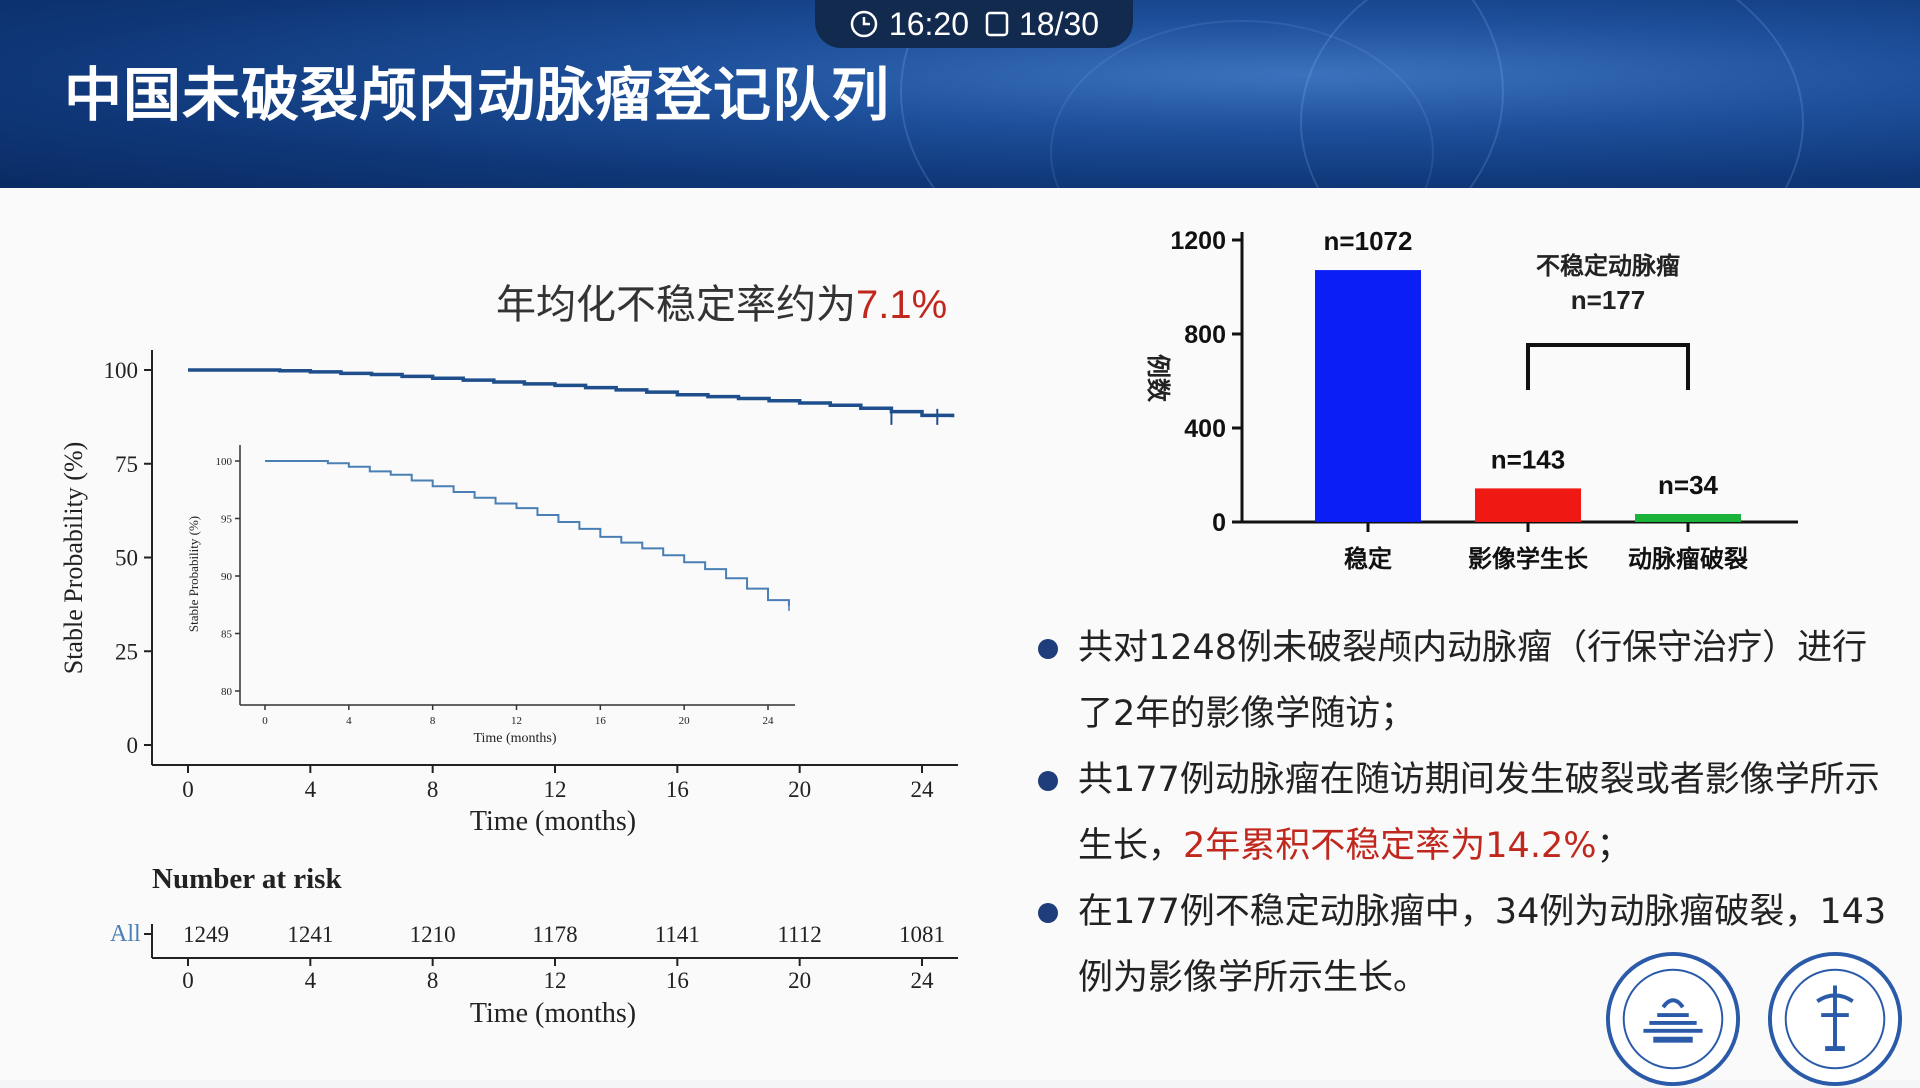 The image size is (1920, 1088). What do you see at coordinates (433, 789) in the screenshot?
I see `km-x-tick-label: 8` at bounding box center [433, 789].